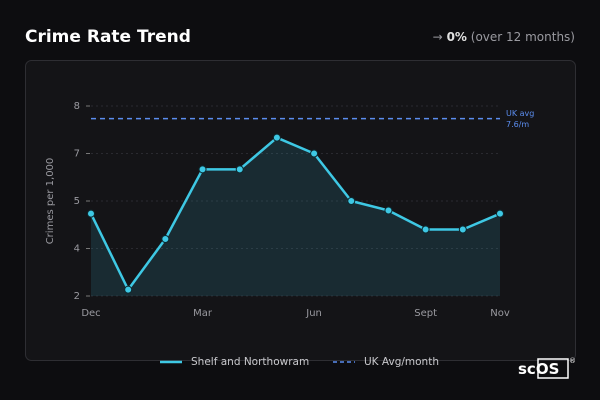 Image resolution: width=600 pixels, height=400 pixels. I want to click on reference-annotation: UK avg, so click(520, 113).